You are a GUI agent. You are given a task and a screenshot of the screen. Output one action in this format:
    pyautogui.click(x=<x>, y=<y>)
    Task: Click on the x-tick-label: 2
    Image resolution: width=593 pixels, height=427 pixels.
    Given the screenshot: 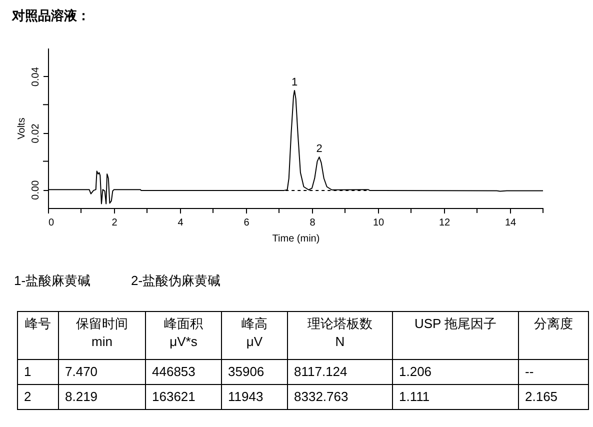 What is the action you would take?
    pyautogui.click(x=115, y=223)
    